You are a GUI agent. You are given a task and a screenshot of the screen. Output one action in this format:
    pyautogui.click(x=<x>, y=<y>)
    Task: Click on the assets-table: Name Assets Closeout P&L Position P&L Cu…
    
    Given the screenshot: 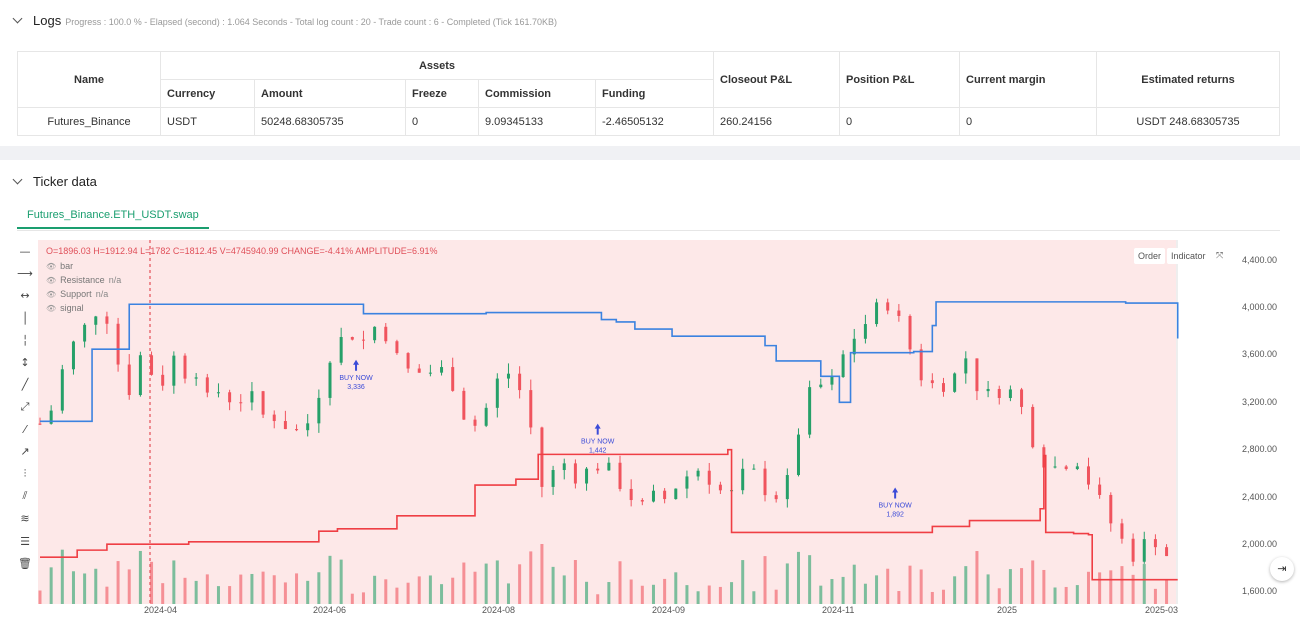 What is the action you would take?
    pyautogui.click(x=648, y=93)
    